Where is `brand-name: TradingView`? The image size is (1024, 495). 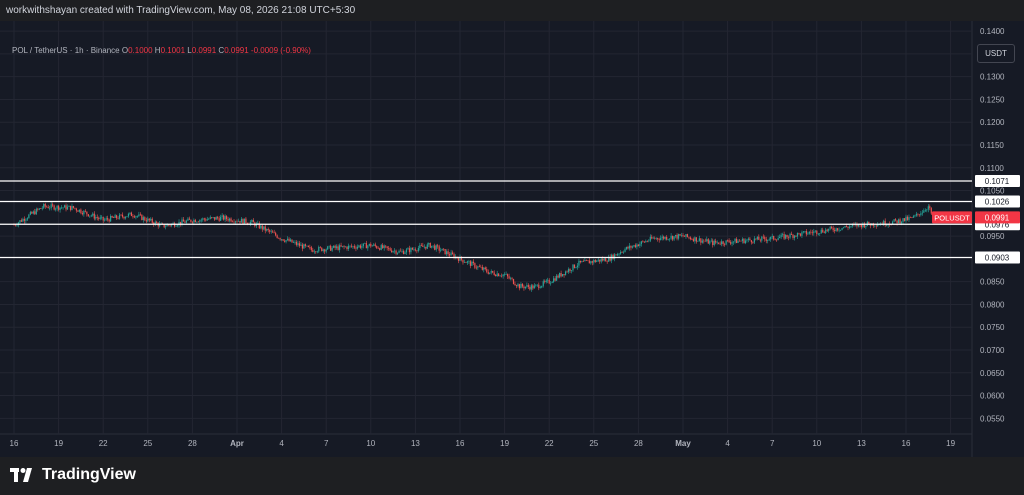
brand-name: TradingView is located at coordinates (89, 474).